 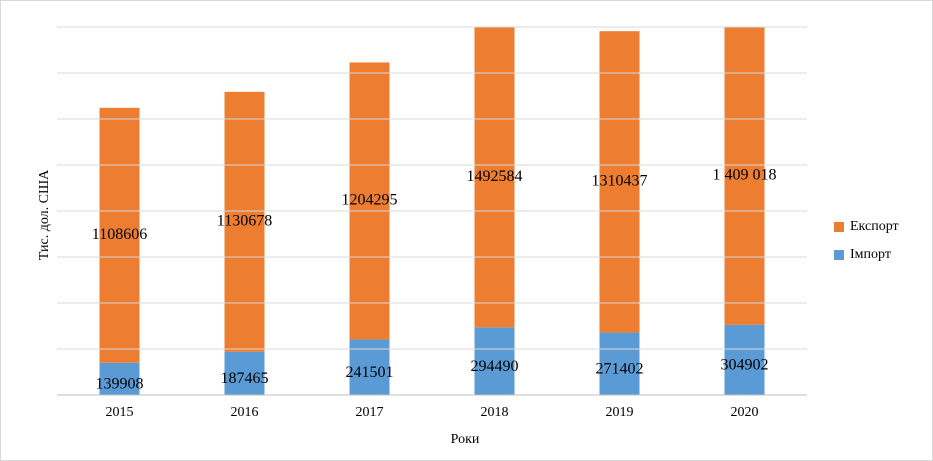 What do you see at coordinates (245, 378) in the screenshot?
I see `data-label: 187465` at bounding box center [245, 378].